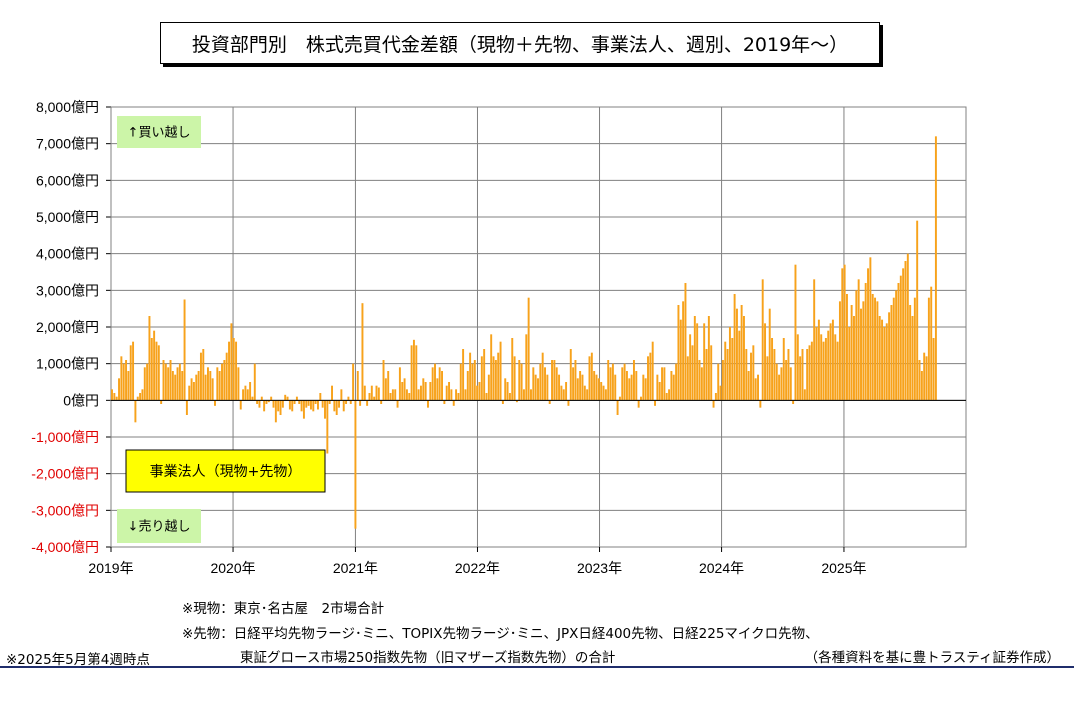 This screenshot has height=707, width=1074. Describe the element at coordinates (225, 471) in the screenshot. I see `series-label` at that location.